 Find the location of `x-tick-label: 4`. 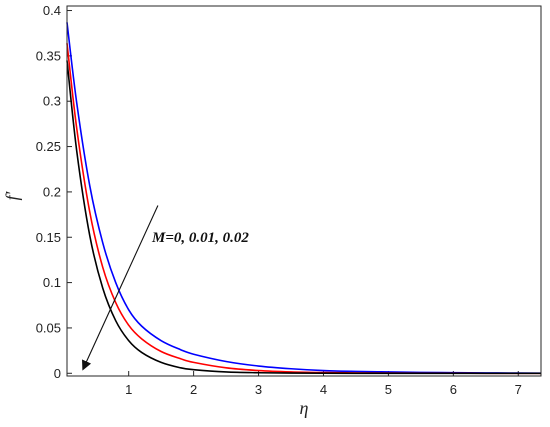

x-tick-label: 4 is located at coordinates (323, 389).